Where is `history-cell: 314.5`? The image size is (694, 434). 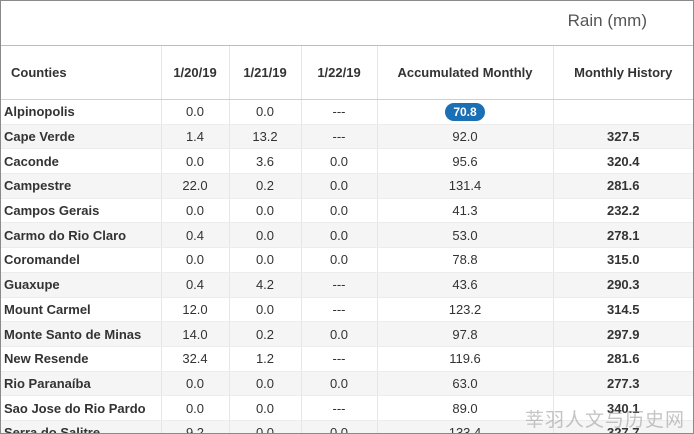
history-cell: 314.5 is located at coordinates (623, 310).